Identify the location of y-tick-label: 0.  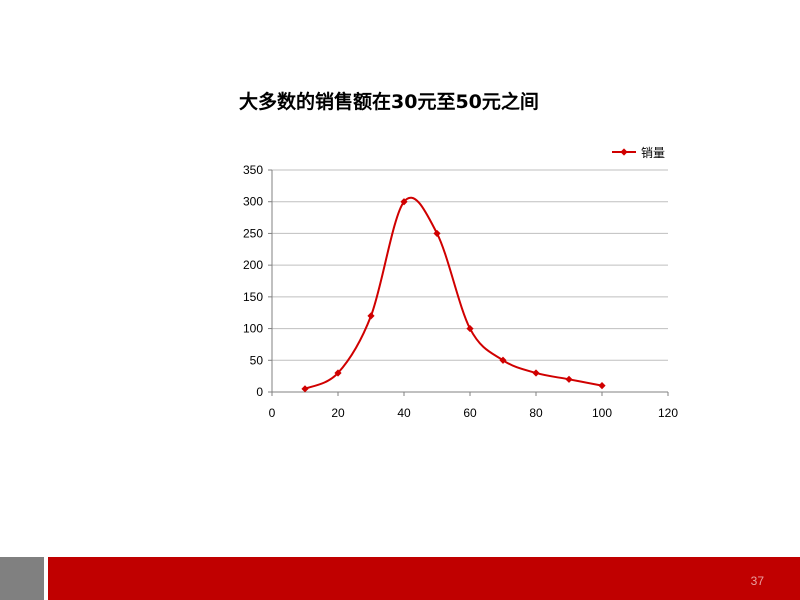
(259, 392).